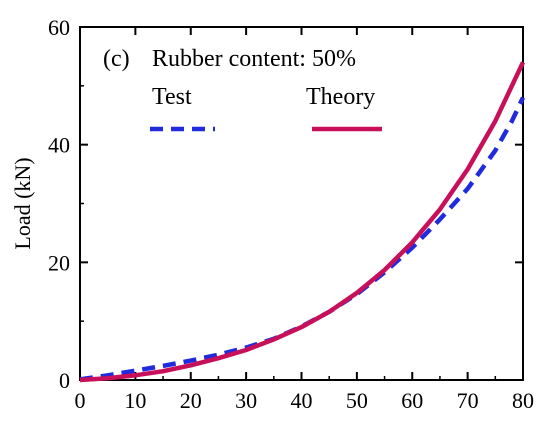  What do you see at coordinates (172, 97) in the screenshot?
I see `legend-test-label: Test` at bounding box center [172, 97].